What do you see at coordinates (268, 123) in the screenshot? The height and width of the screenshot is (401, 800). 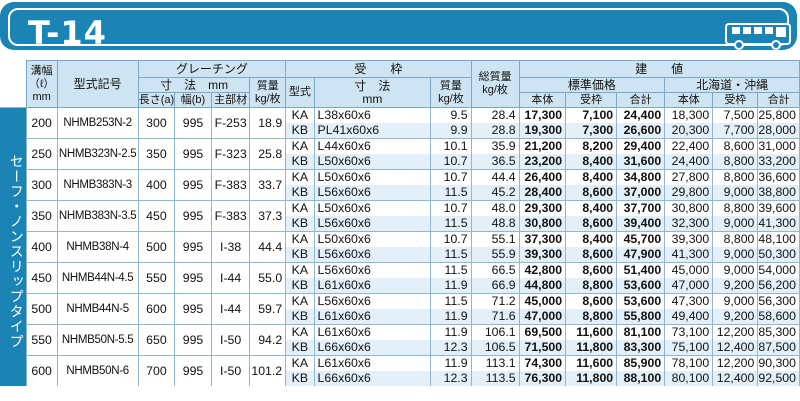 I see `grating-weight-cell: 18.9` at bounding box center [268, 123].